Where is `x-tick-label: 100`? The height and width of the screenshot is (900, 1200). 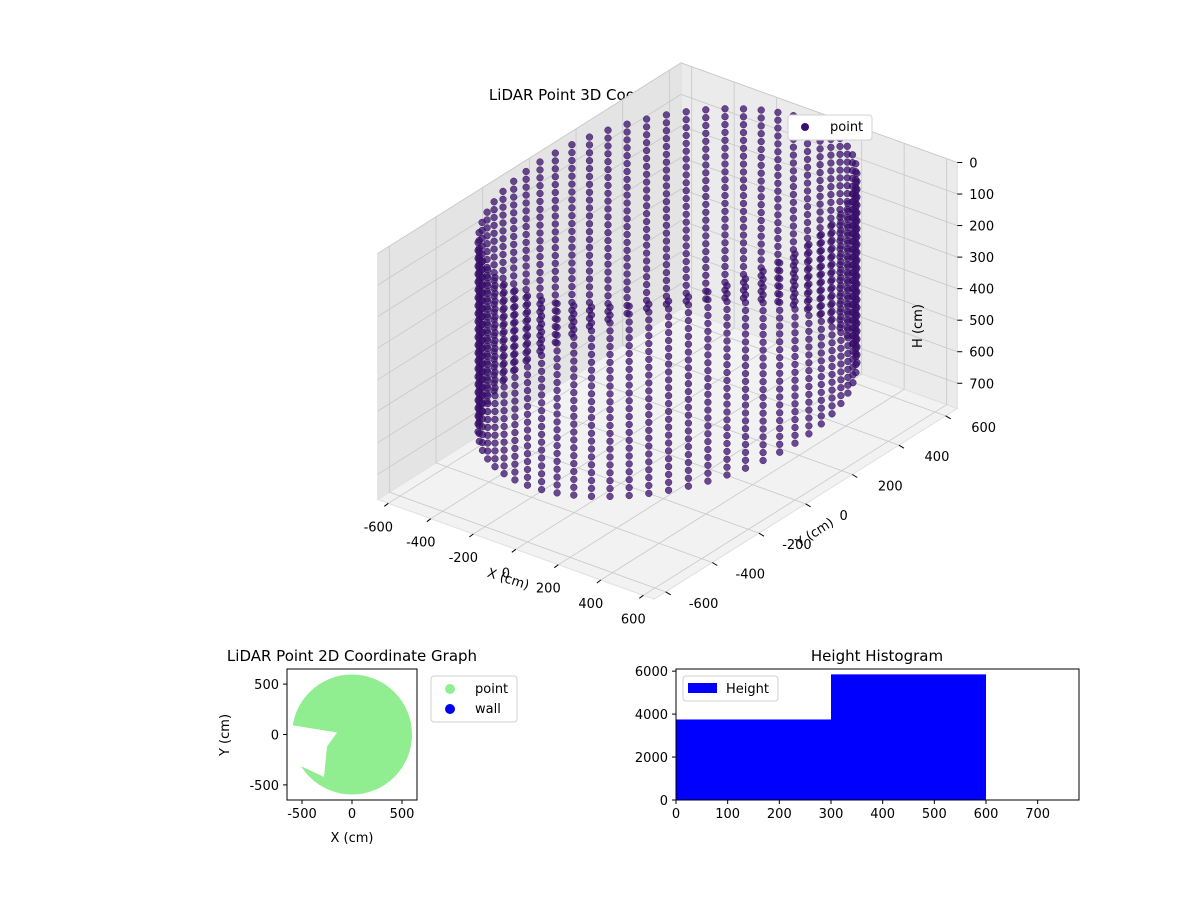
x-tick-label: 100 is located at coordinates (727, 814).